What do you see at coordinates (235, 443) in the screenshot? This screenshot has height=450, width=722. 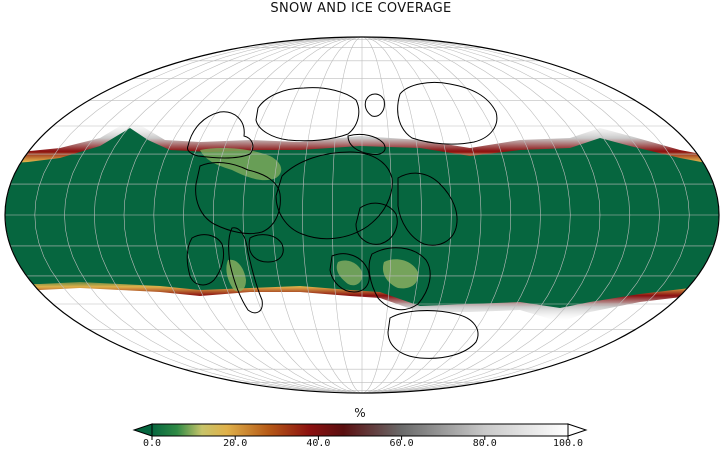 I see `colorbar-tick-label: 20.0` at bounding box center [235, 443].